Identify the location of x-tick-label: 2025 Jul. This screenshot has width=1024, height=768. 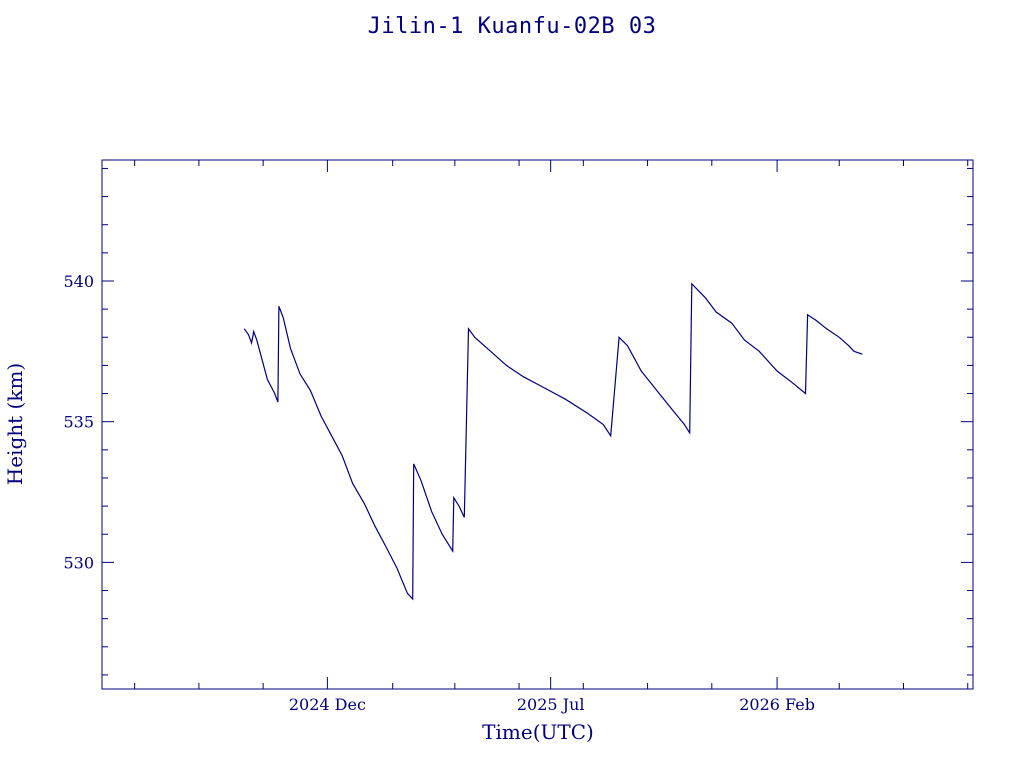
(551, 704).